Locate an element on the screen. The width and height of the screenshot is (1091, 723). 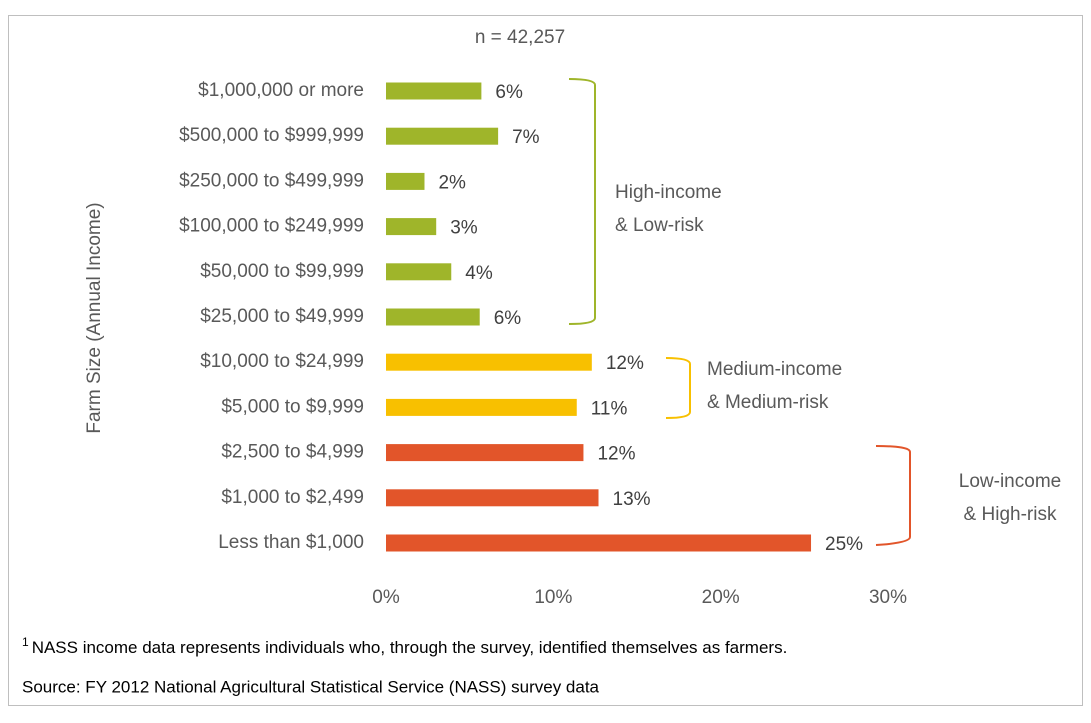
y-tick-label: $5,000 to $9,999 is located at coordinates (292, 406).